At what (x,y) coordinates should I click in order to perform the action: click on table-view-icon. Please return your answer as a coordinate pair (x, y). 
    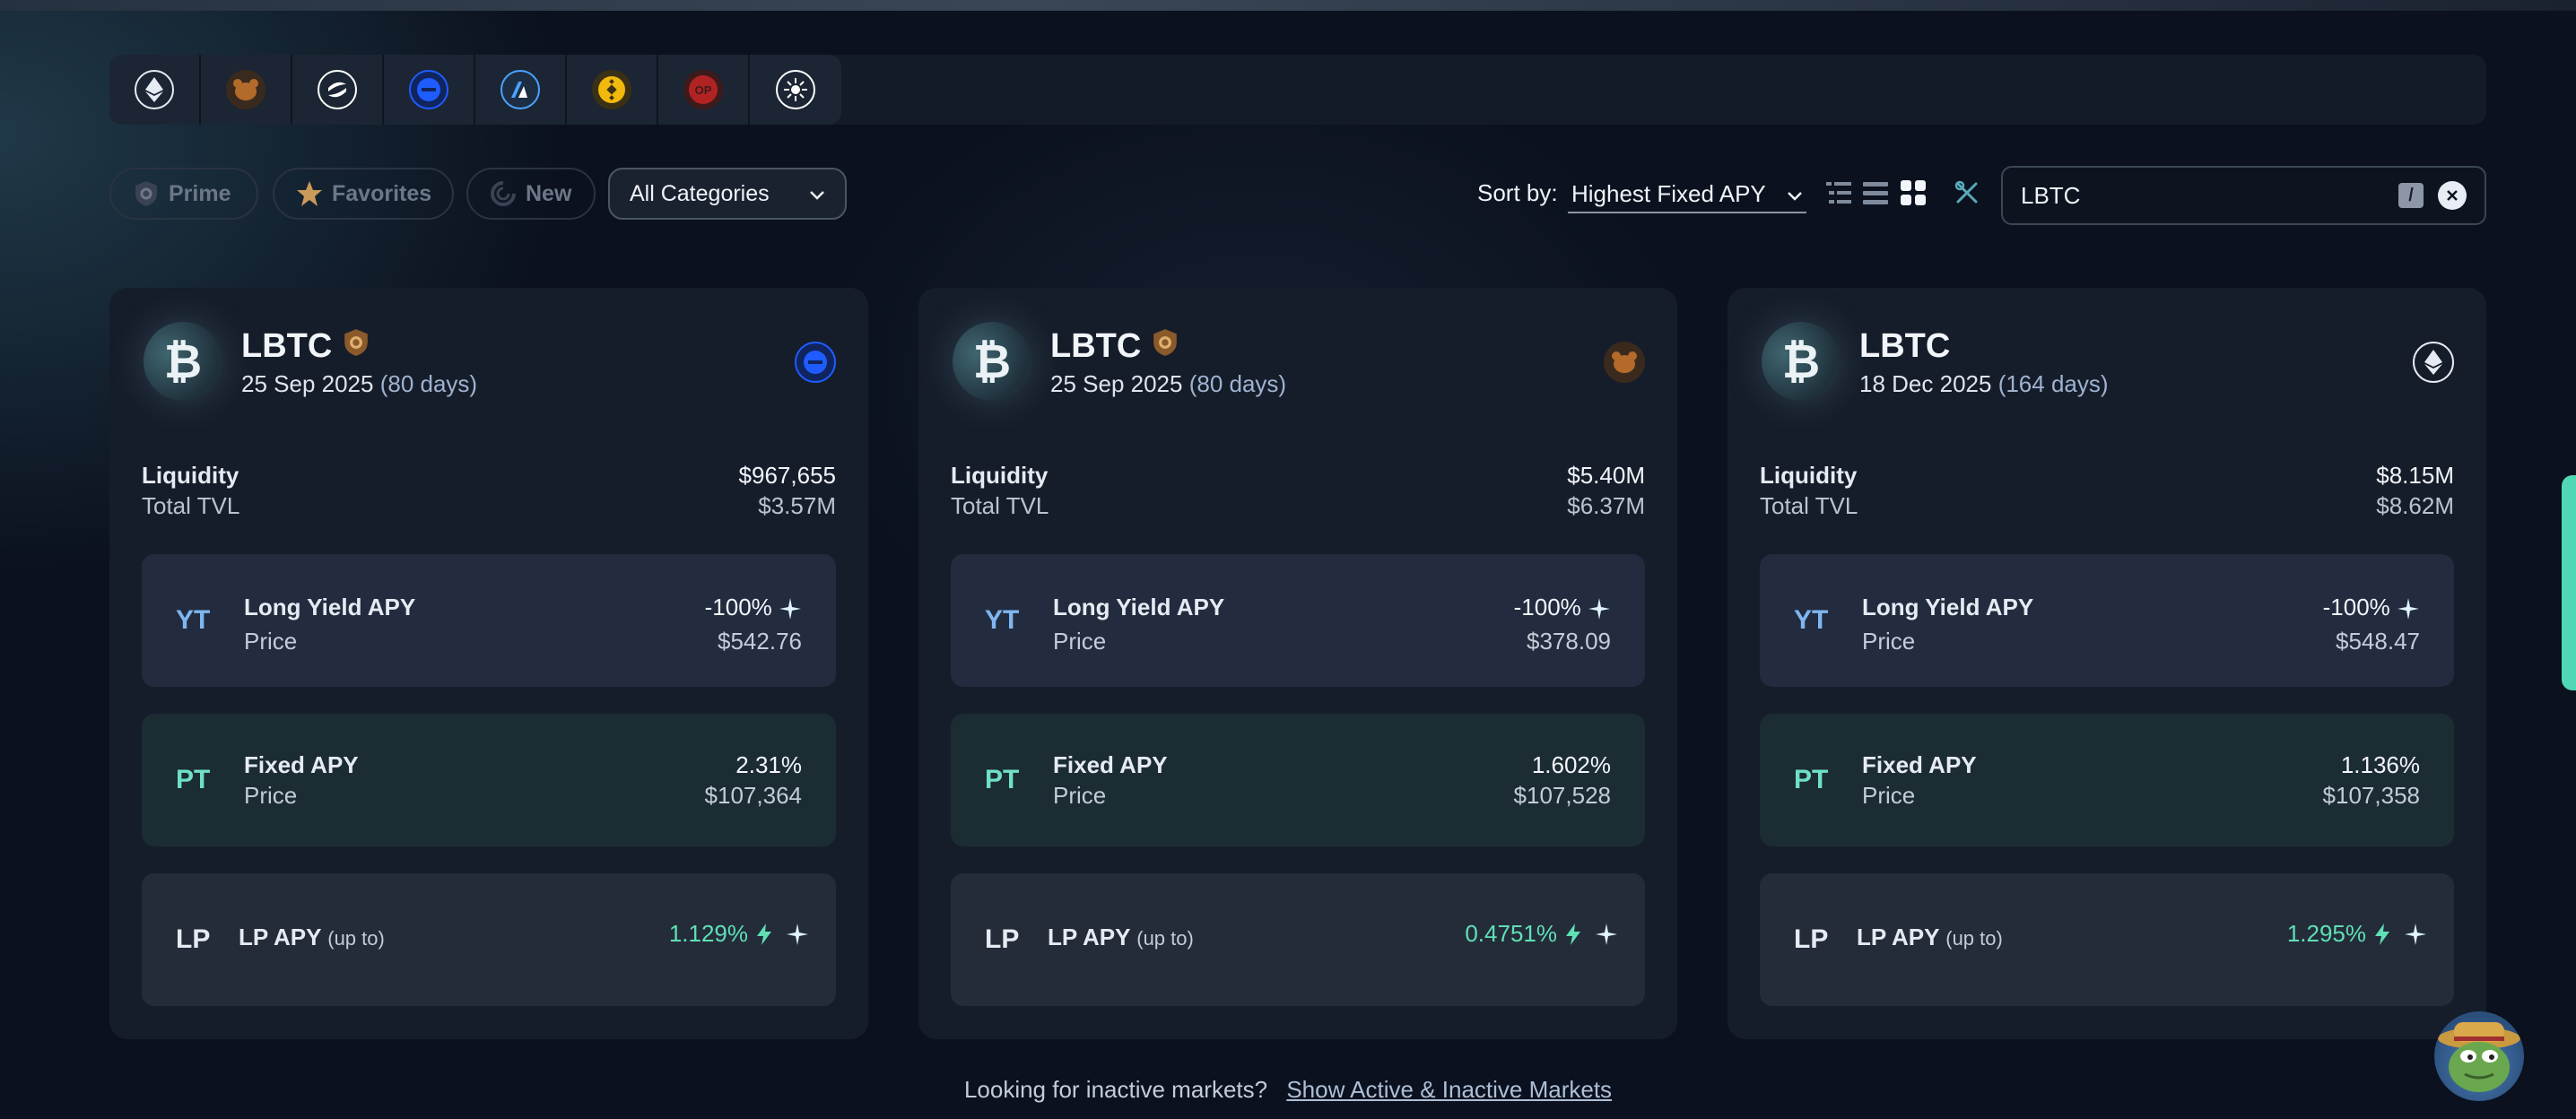
    Looking at the image, I should click on (1875, 193).